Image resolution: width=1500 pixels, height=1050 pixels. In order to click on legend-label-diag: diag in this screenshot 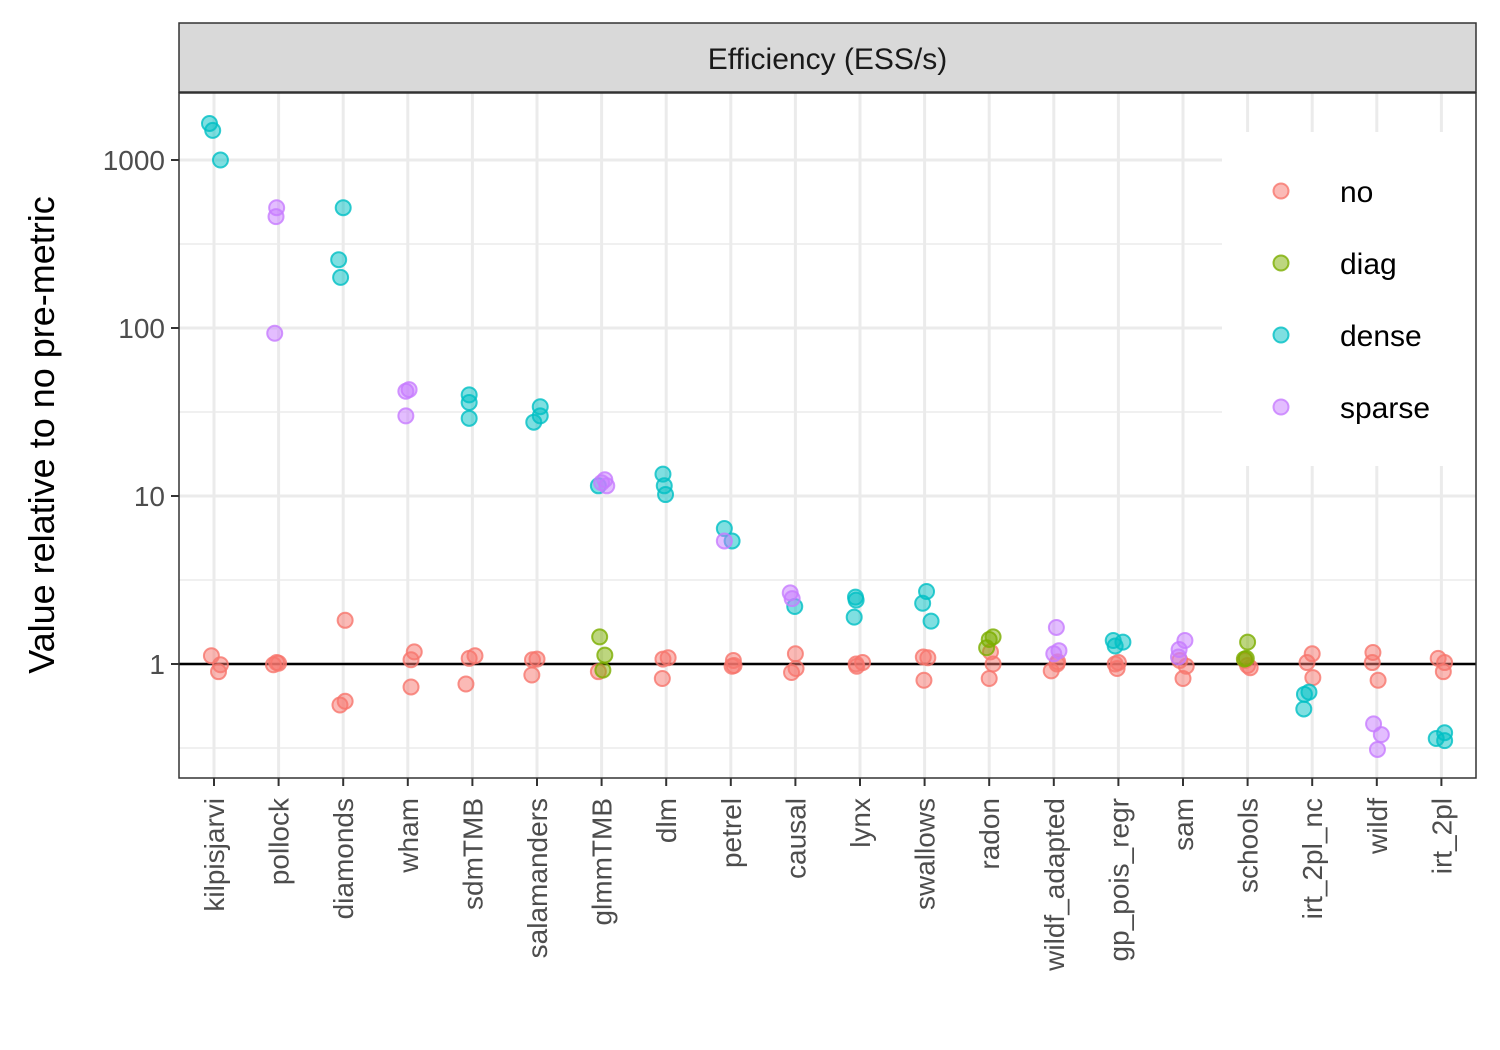, I will do `click(1368, 264)`.